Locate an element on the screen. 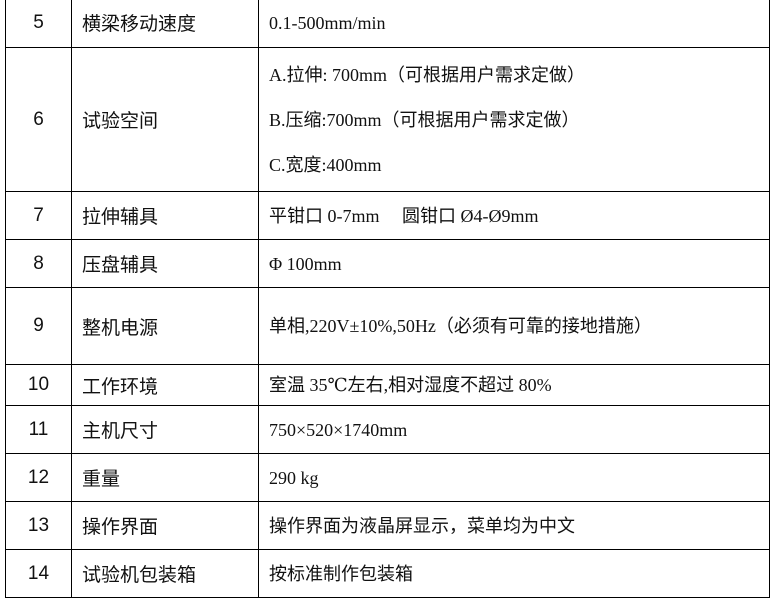 The width and height of the screenshot is (774, 607). row-number-text: 9 is located at coordinates (38, 325).